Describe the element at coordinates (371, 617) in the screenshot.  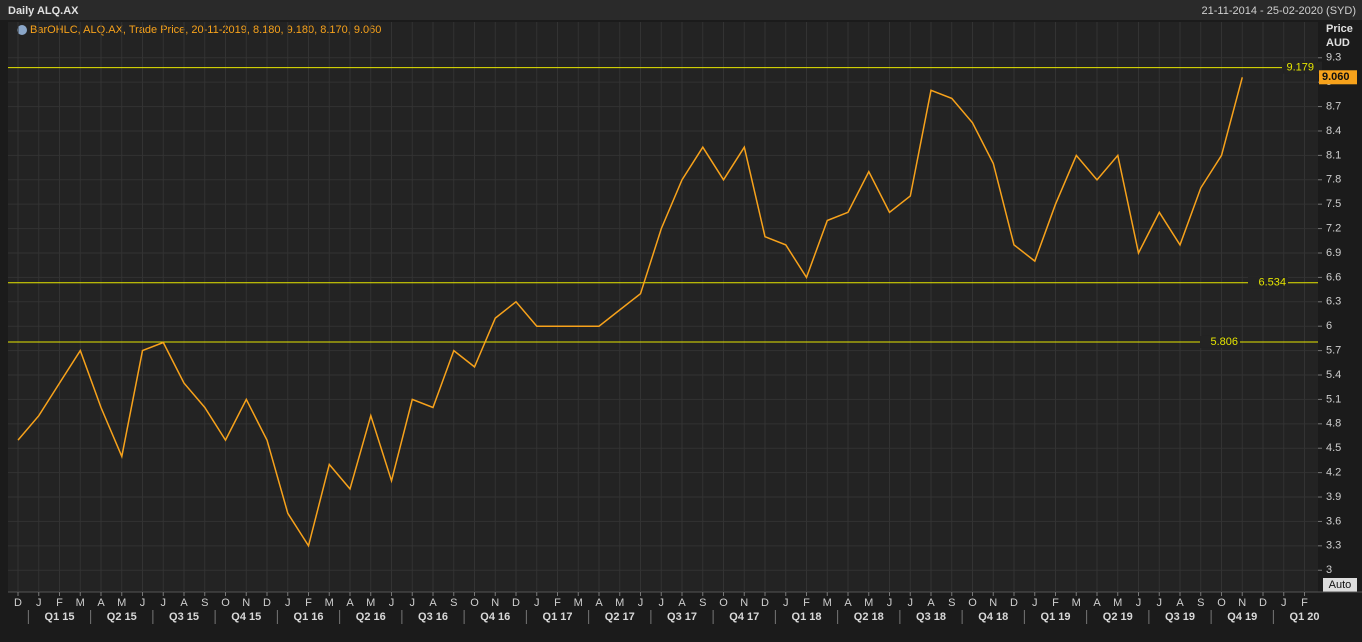
I see `quarter-label: Q2 16` at that location.